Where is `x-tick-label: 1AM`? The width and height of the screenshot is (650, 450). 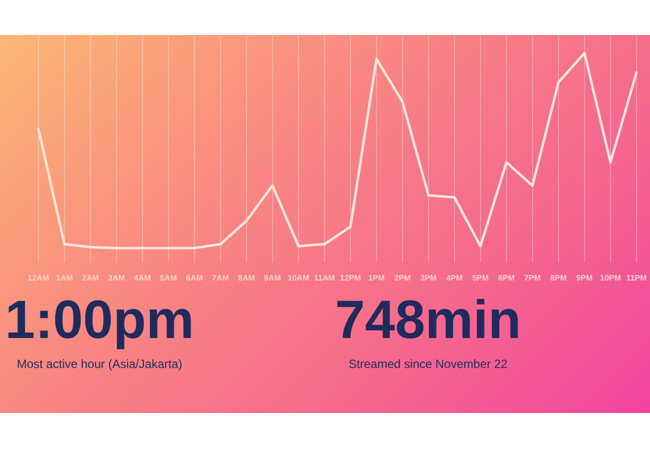
x-tick-label: 1AM is located at coordinates (65, 278).